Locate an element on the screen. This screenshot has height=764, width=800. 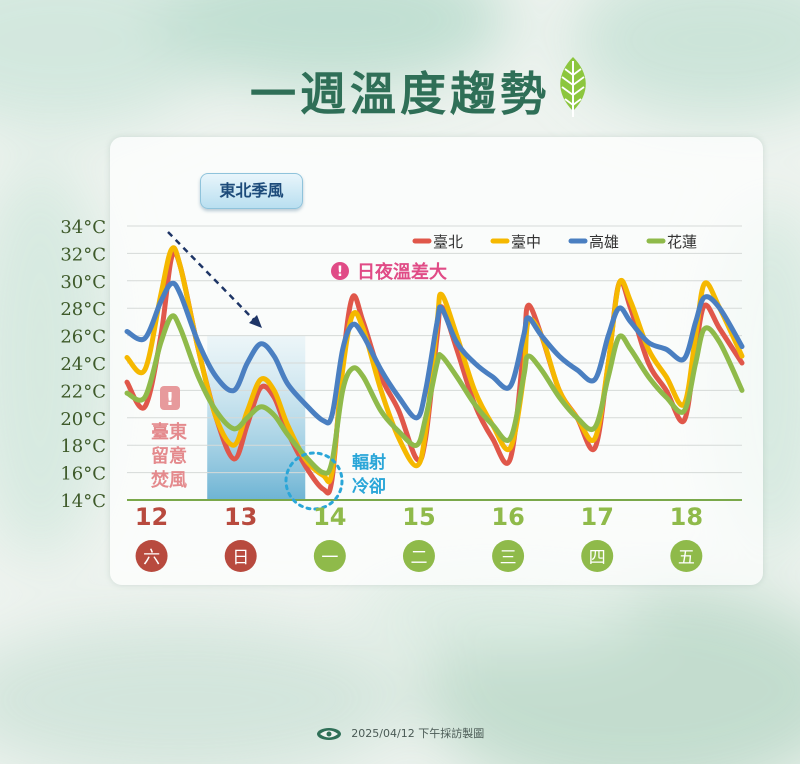
y-tick-label: 28°C is located at coordinates (83, 309).